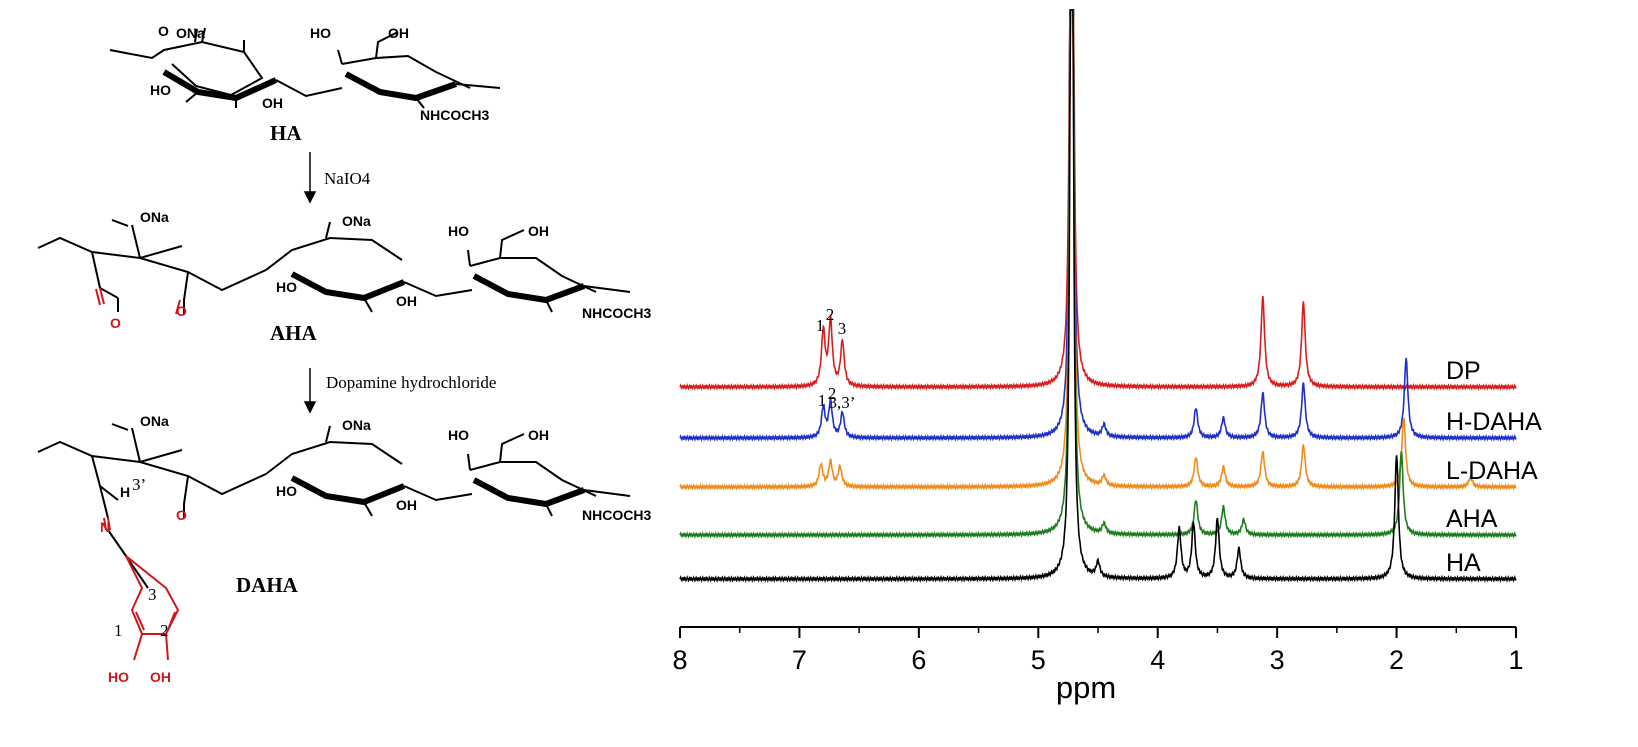 The width and height of the screenshot is (1638, 747). What do you see at coordinates (163, 31) in the screenshot?
I see `o-label: O` at bounding box center [163, 31].